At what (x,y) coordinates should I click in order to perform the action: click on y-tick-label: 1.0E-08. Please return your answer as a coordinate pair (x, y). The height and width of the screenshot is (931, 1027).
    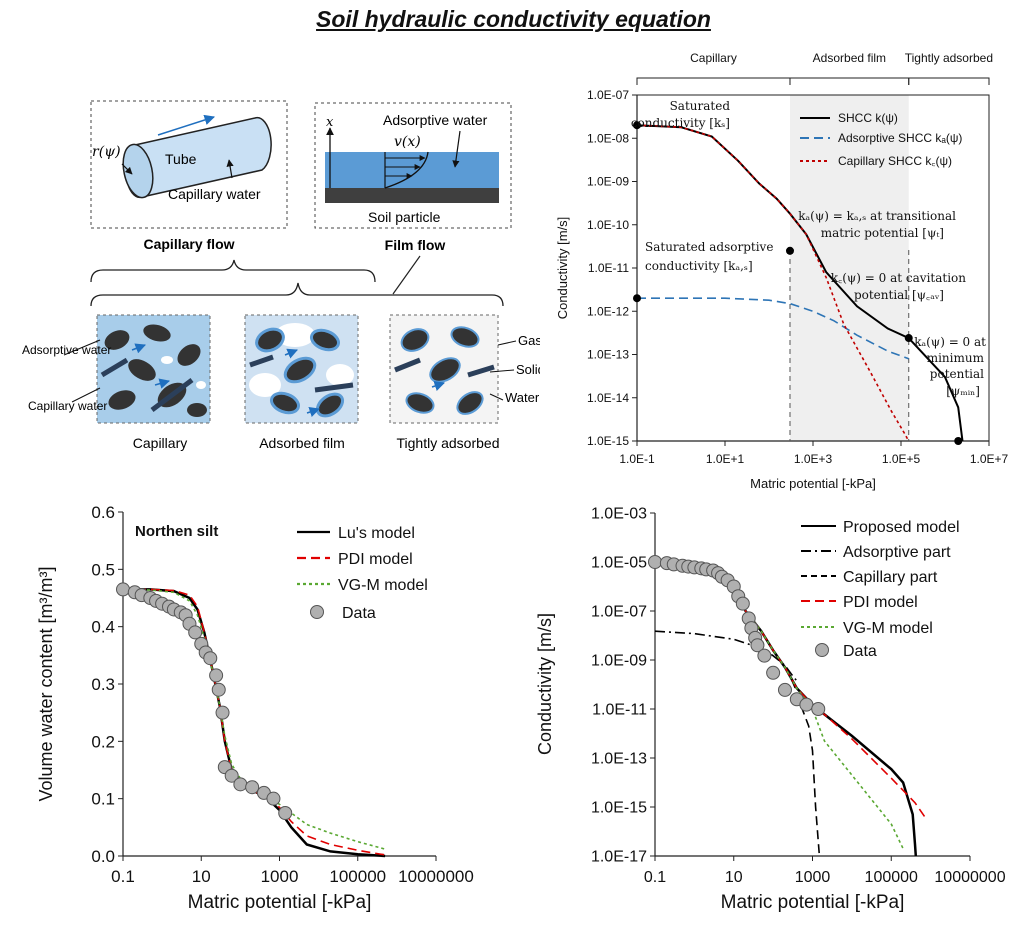
    Looking at the image, I should click on (608, 138).